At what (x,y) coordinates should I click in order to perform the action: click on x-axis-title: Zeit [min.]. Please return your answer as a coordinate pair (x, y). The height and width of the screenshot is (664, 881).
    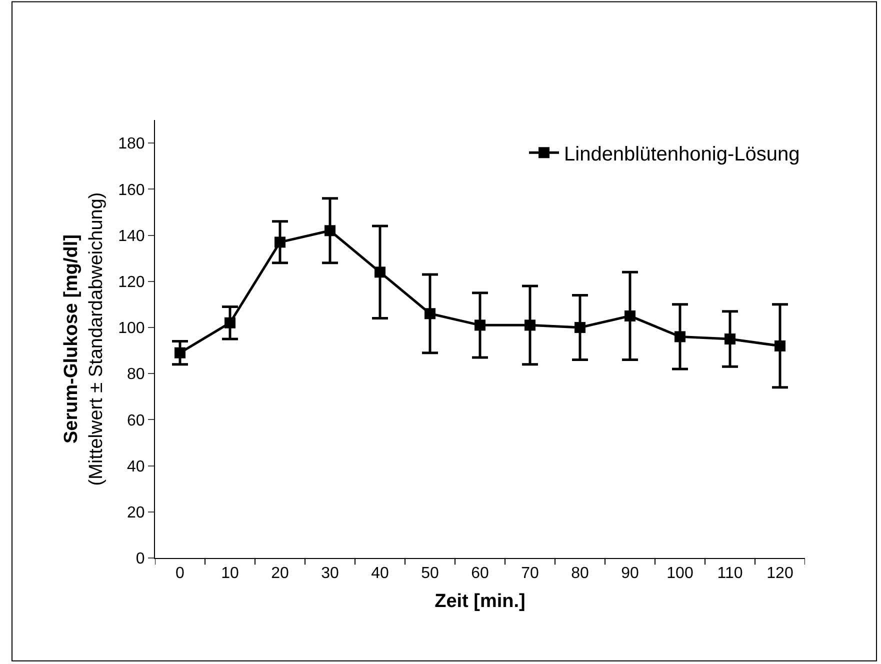
    Looking at the image, I should click on (480, 601).